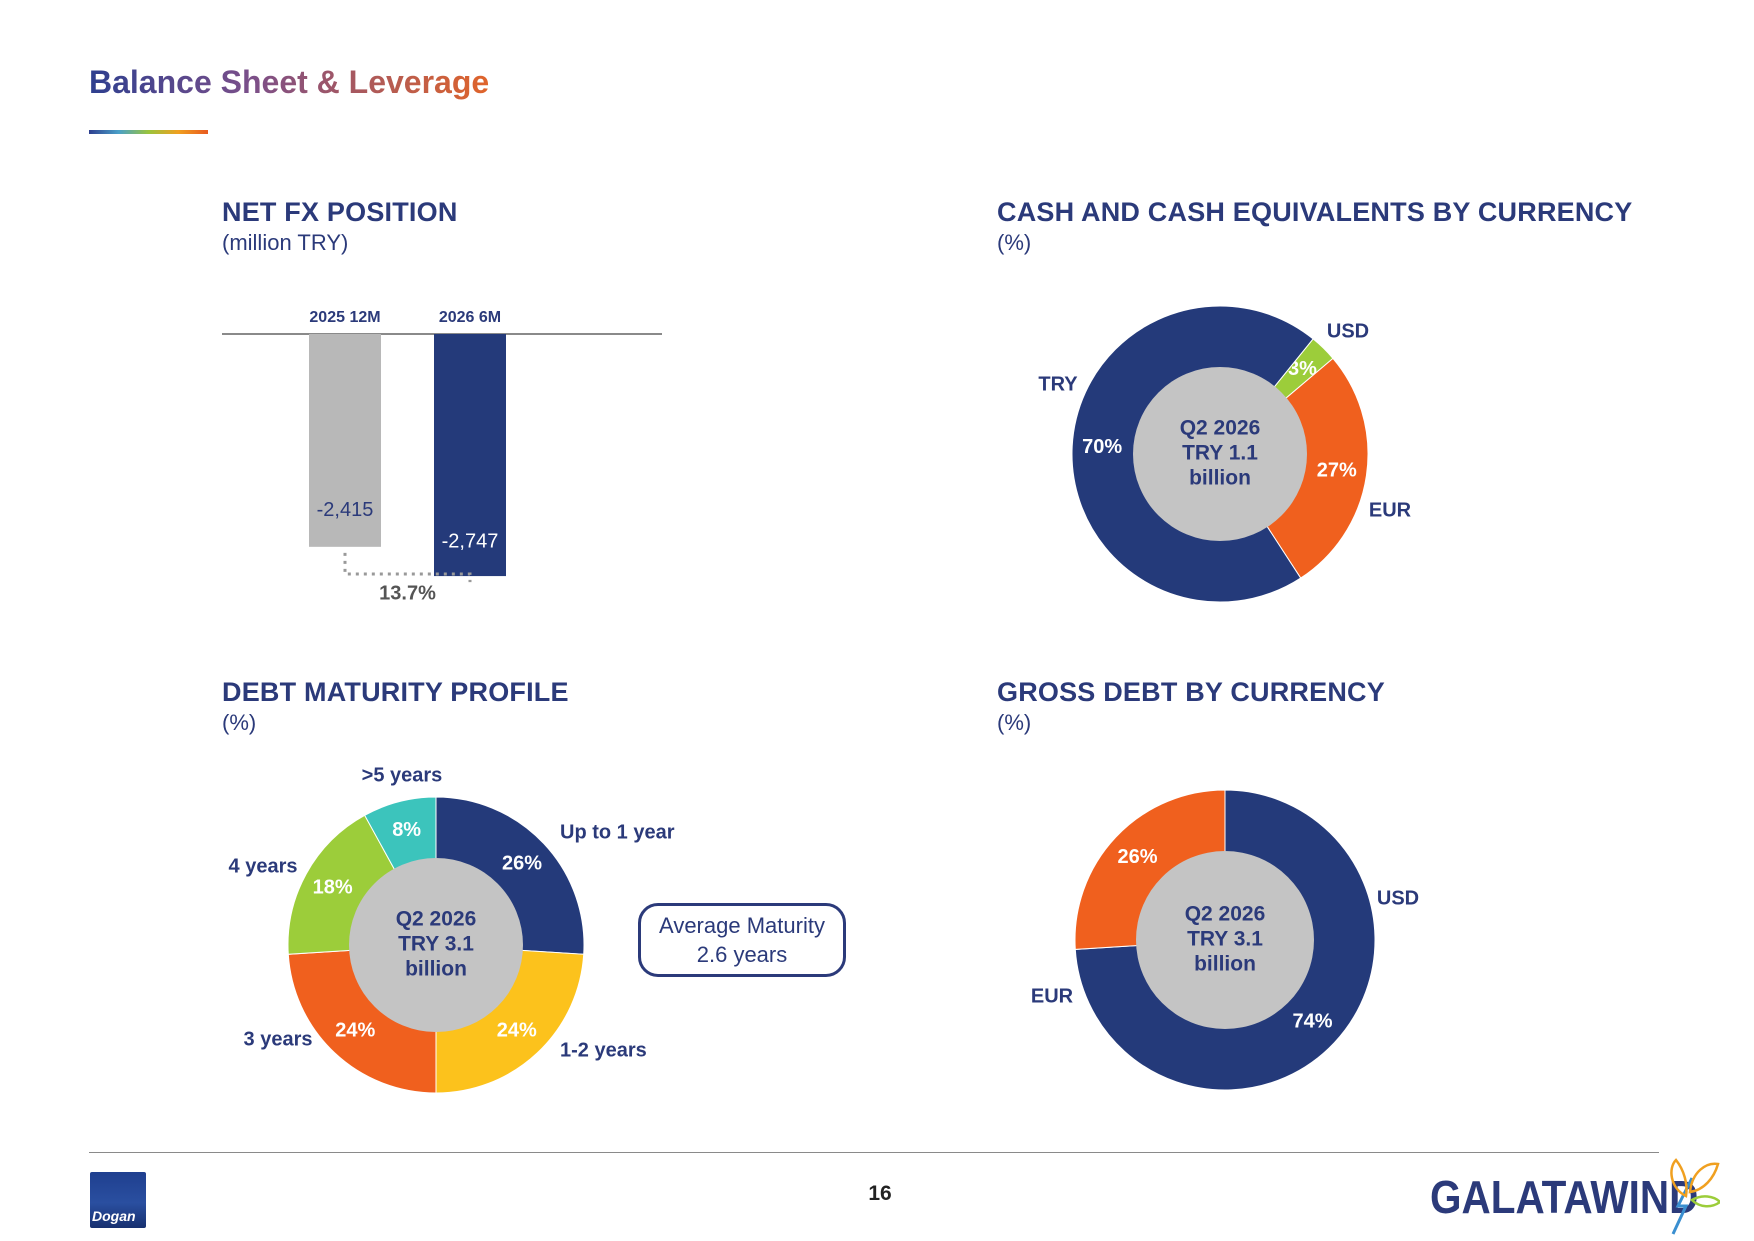  What do you see at coordinates (1191, 692) in the screenshot?
I see `gross-debt-title: GROSS DEBT BY CURRENCY` at bounding box center [1191, 692].